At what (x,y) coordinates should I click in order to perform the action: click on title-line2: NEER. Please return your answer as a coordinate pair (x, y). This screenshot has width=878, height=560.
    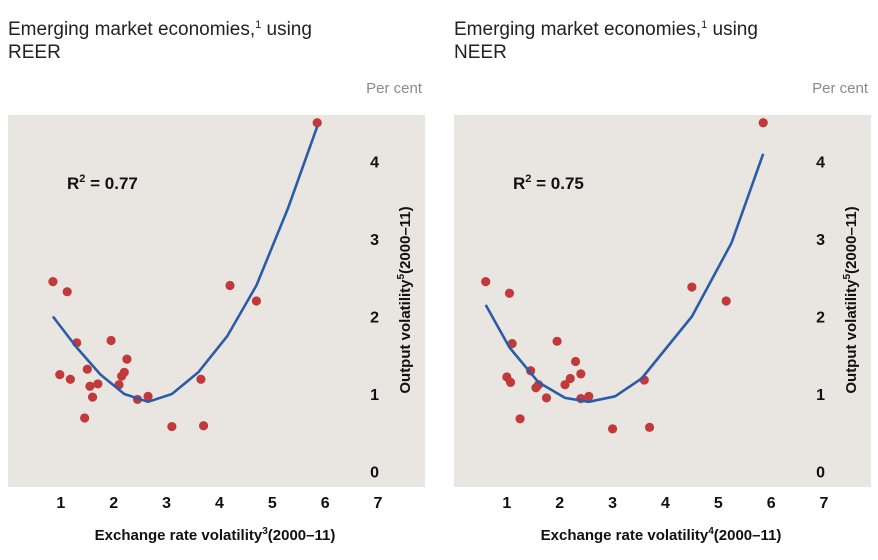
    Looking at the image, I should click on (480, 52).